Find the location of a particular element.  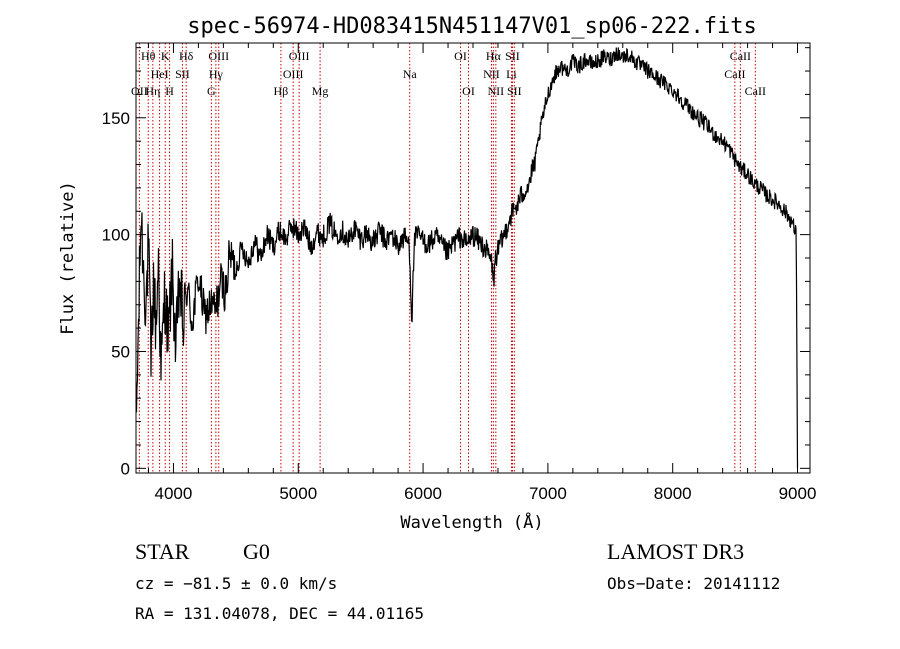

survey-label: LAMOST DR3 is located at coordinates (675, 551).